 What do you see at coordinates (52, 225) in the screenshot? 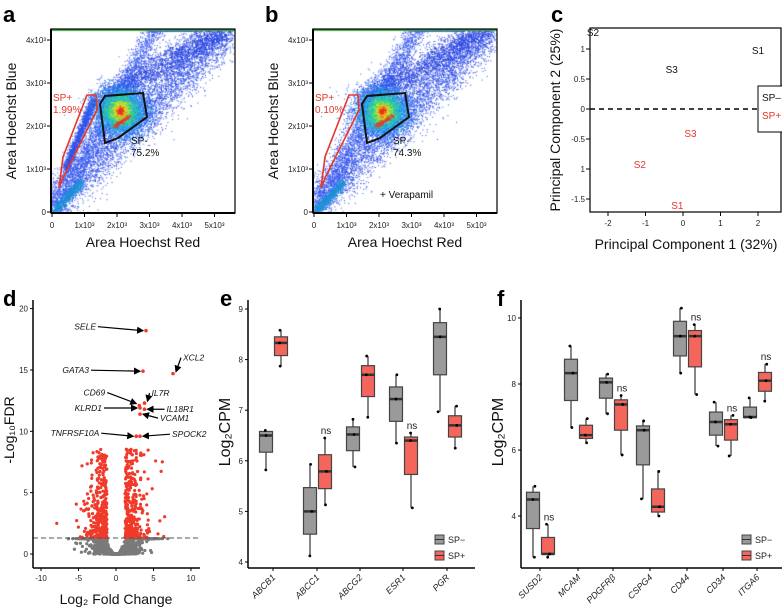
I see `x-tick-label: 0` at bounding box center [52, 225].